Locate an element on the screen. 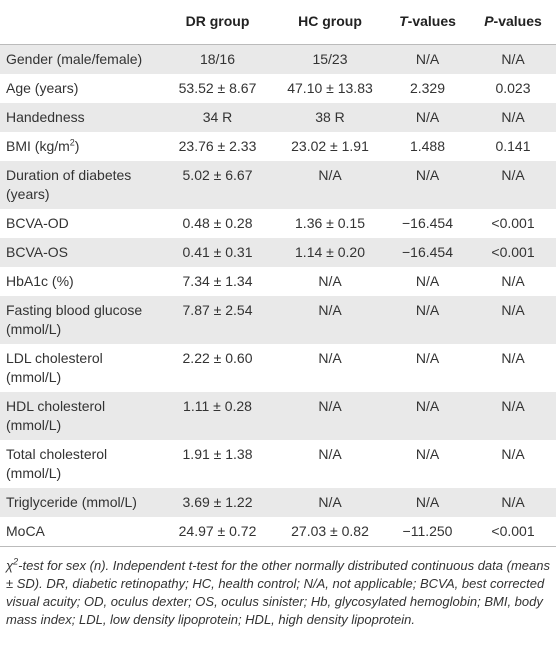 The width and height of the screenshot is (556, 659). cell: 24.97 ± 0.72 is located at coordinates (217, 532).